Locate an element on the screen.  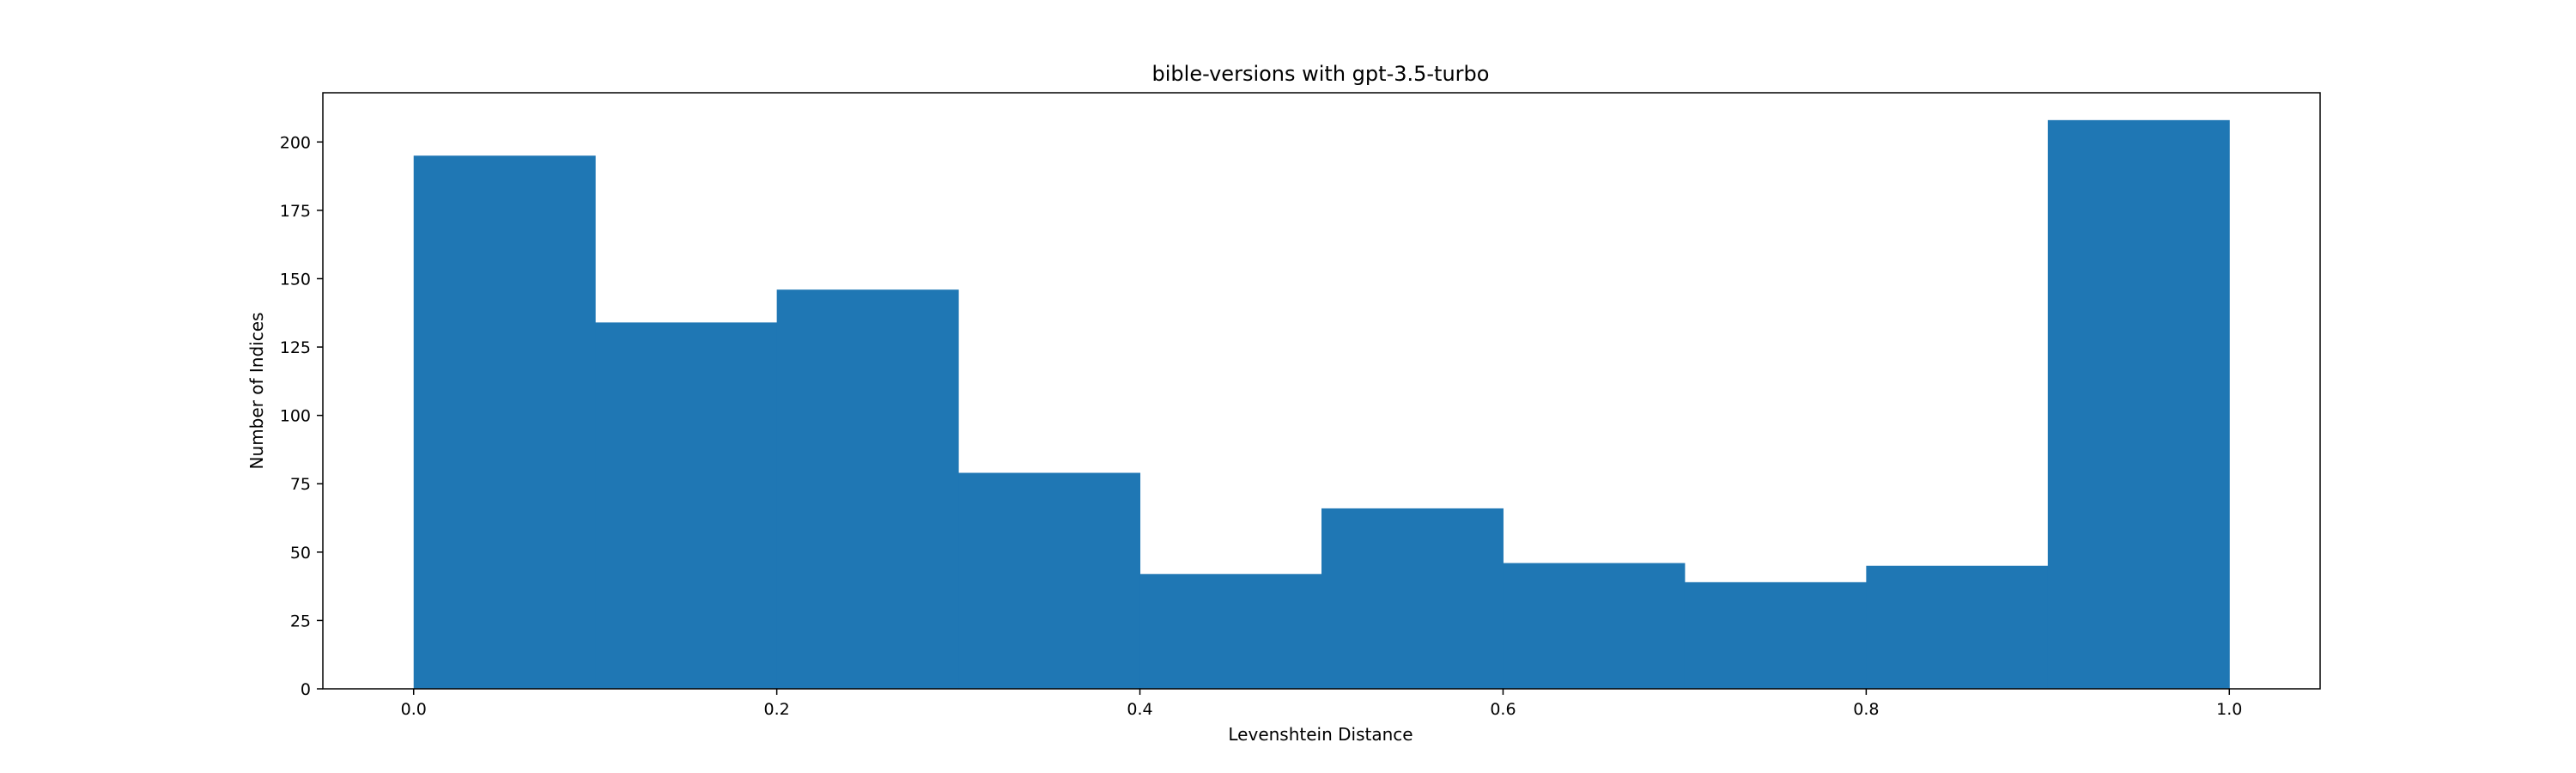
y-tick-label: 75 is located at coordinates (301, 485).